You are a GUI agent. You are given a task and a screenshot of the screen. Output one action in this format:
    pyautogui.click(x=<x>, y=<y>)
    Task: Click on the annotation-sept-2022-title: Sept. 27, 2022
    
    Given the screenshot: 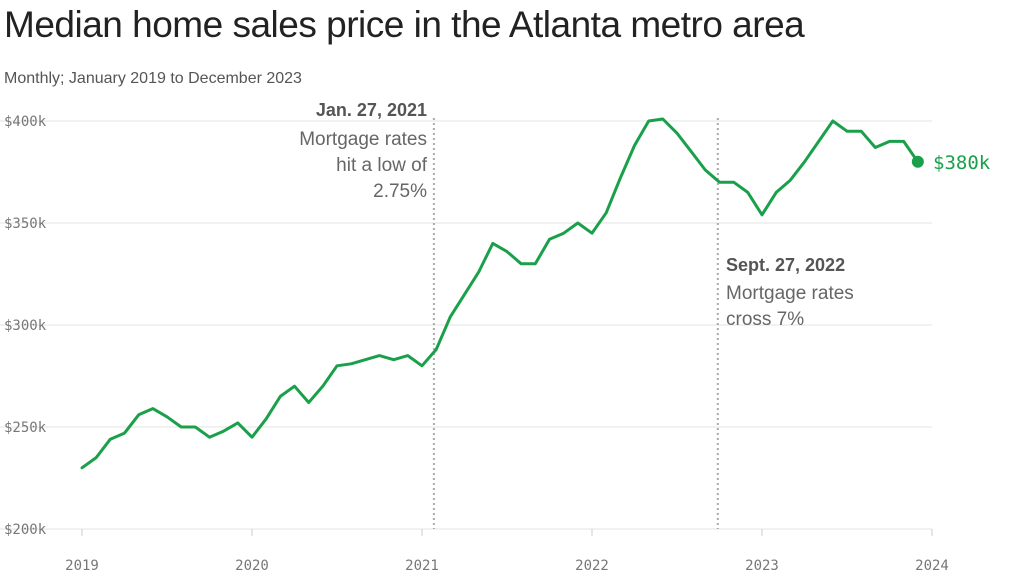 What is the action you would take?
    pyautogui.click(x=785, y=265)
    